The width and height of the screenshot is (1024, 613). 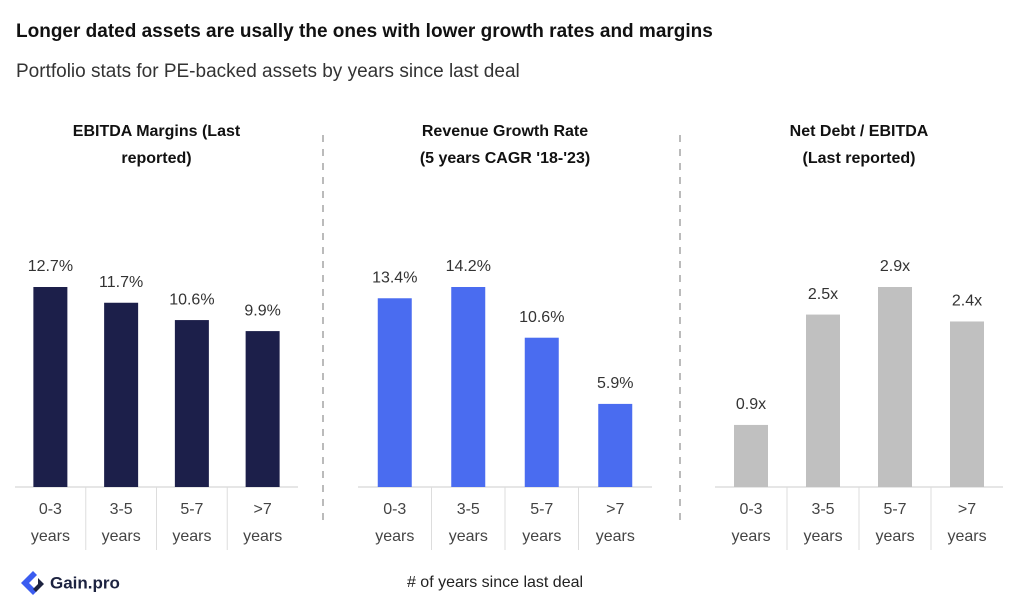 I want to click on value-label: 12.7%, so click(x=50, y=266).